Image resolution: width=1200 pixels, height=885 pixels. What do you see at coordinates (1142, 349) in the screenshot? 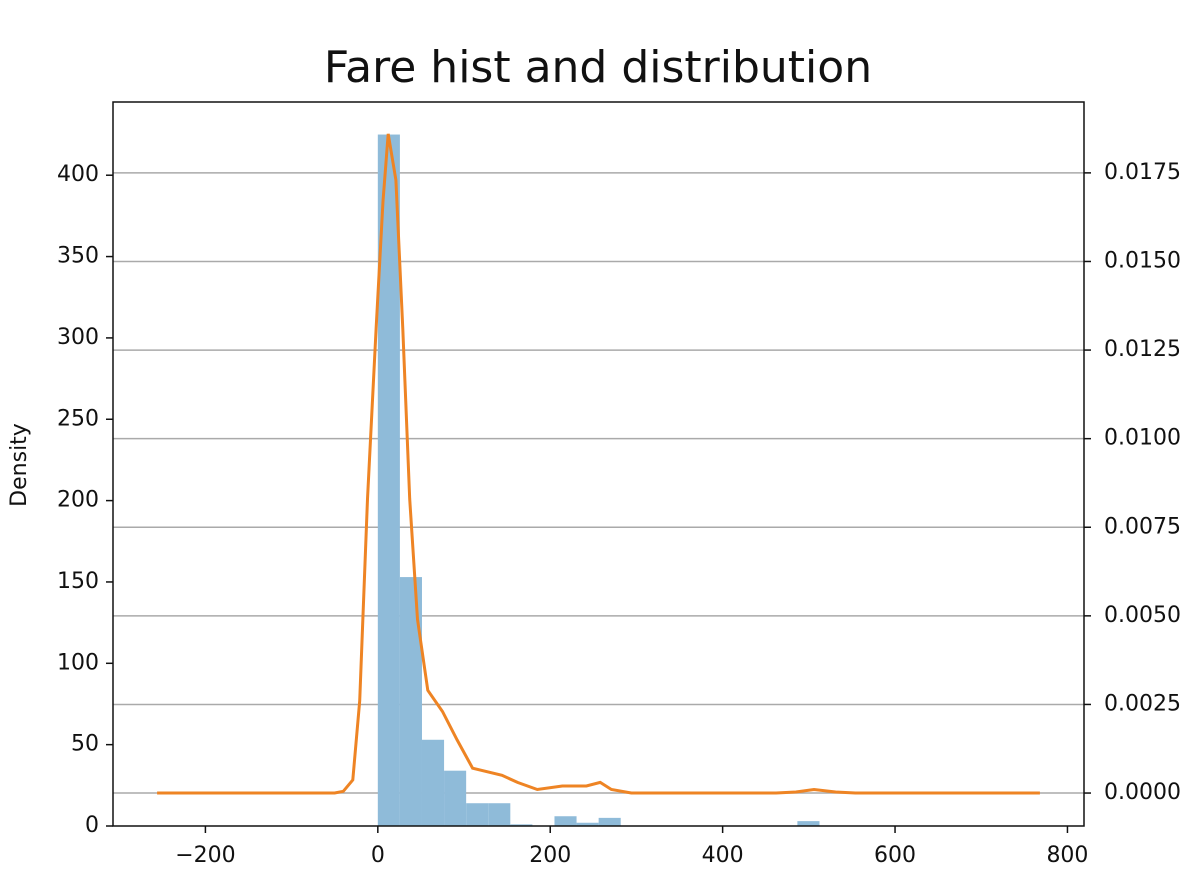
I see `y2-tick-label: 0.0125` at bounding box center [1142, 349].